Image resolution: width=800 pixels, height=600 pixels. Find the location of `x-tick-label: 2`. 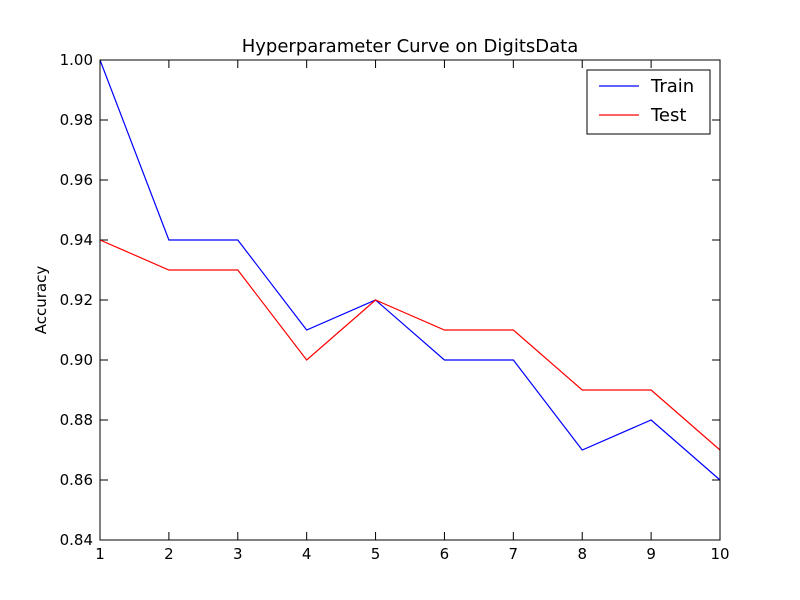

x-tick-label: 2 is located at coordinates (169, 554).